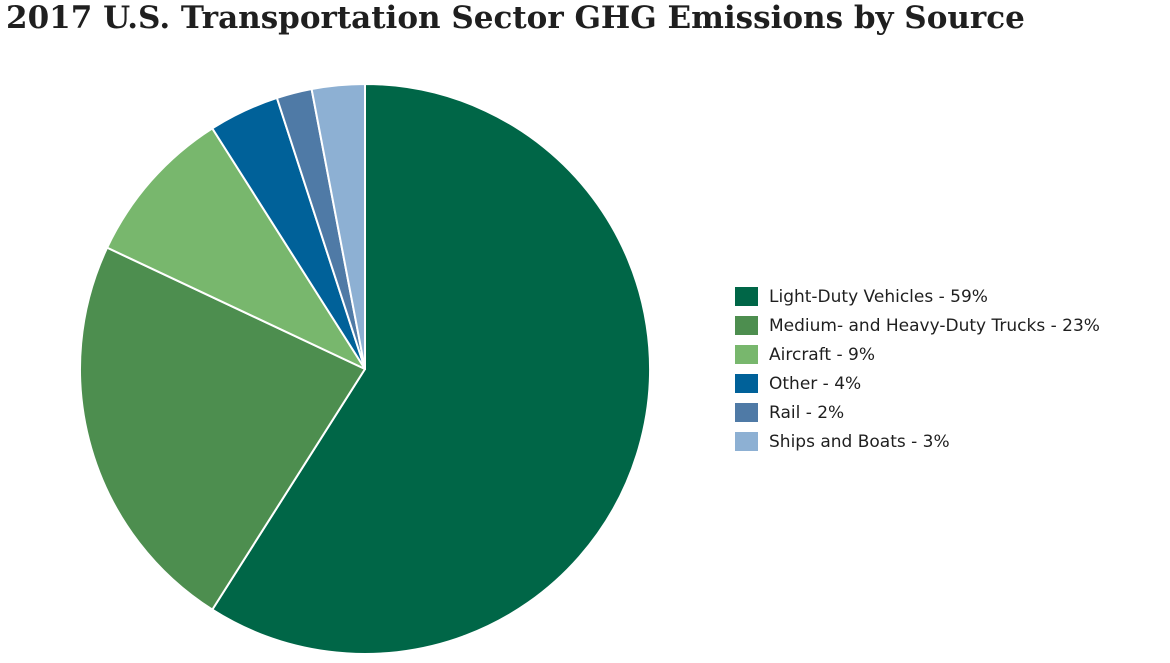  I want to click on legend-item: Light-Duty Vehicles - 59%, so click(917, 296).